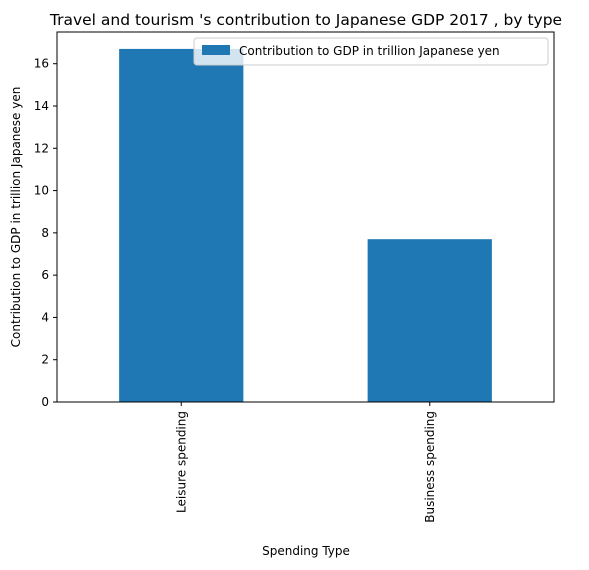 This screenshot has width=589, height=570. I want to click on legend-swatch, so click(216, 50).